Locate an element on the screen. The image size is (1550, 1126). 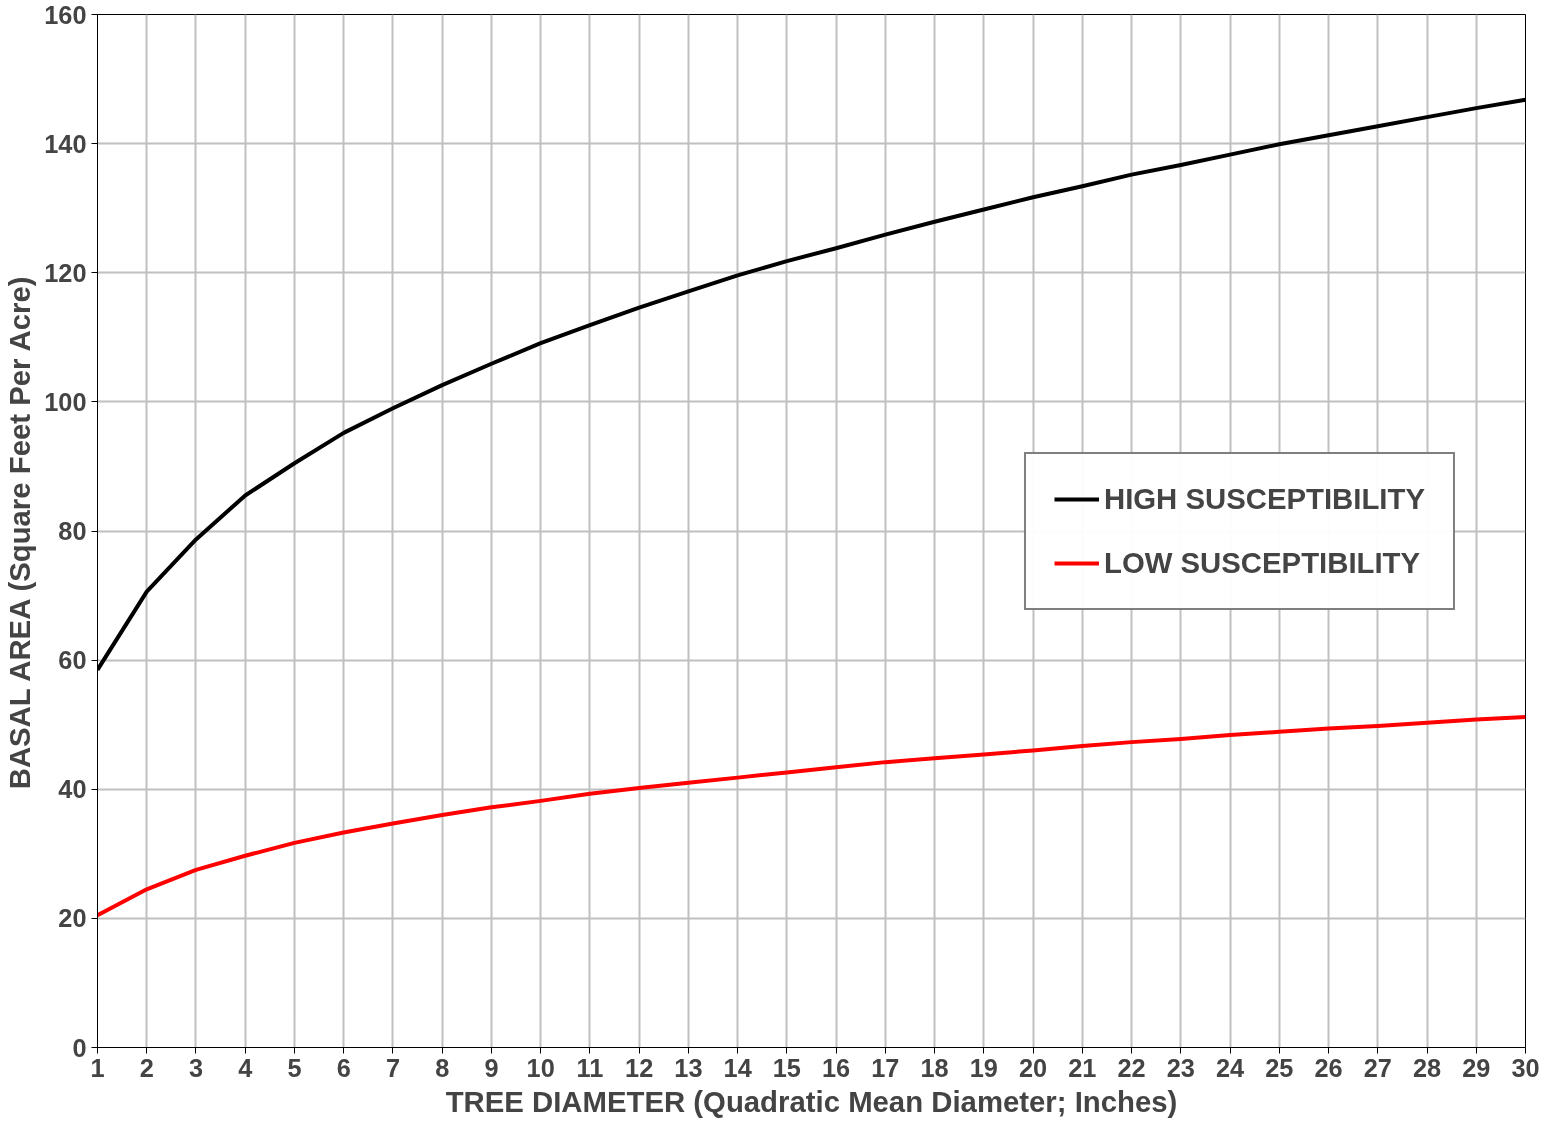
x-tick-label: 18 is located at coordinates (934, 1067).